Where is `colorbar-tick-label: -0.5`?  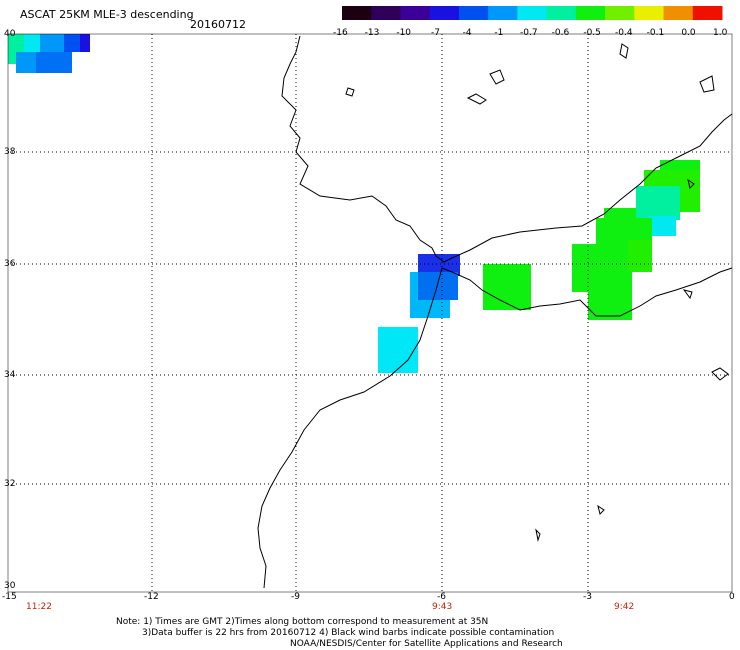
colorbar-tick-label: -0.5 is located at coordinates (592, 33).